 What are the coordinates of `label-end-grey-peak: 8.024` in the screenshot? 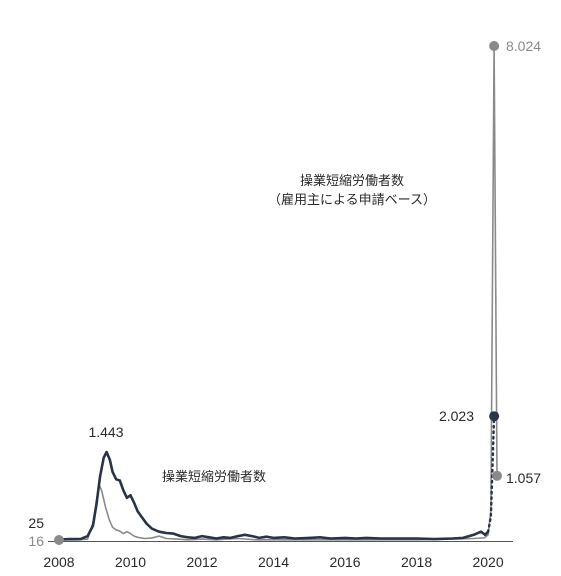 It's located at (523, 46).